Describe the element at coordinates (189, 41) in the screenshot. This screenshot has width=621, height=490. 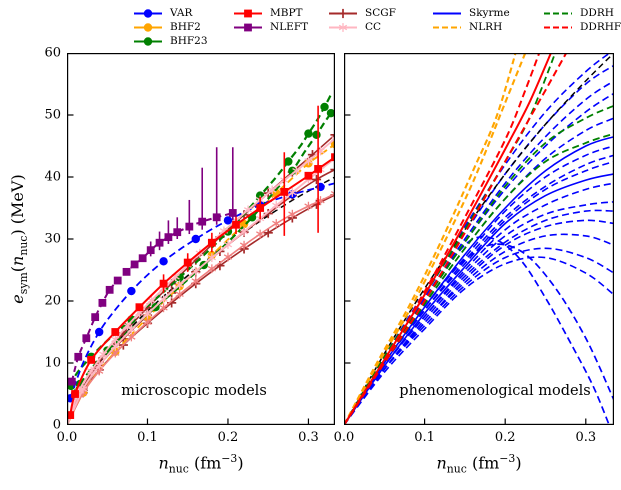
I see `legend-label-BHF23: BHF23` at that location.